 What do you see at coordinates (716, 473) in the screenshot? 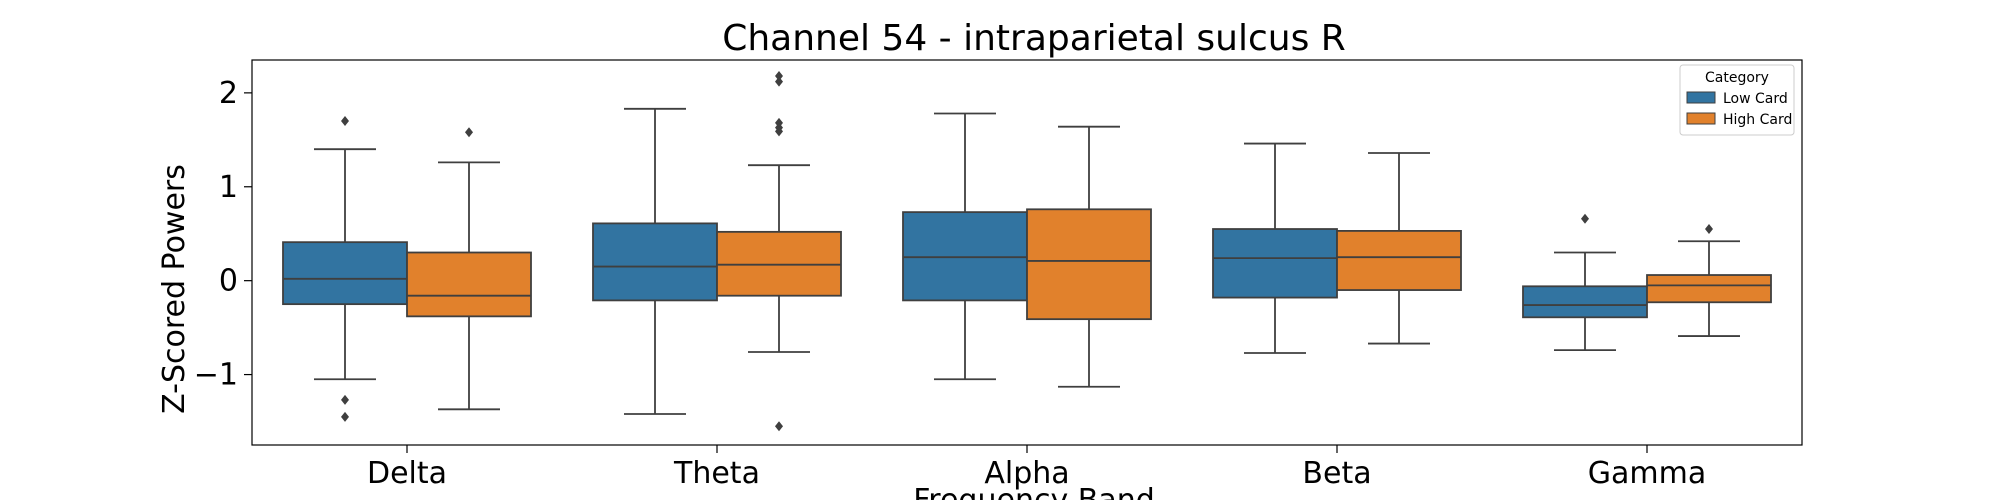
I see `x-tick-label: Theta` at bounding box center [716, 473].